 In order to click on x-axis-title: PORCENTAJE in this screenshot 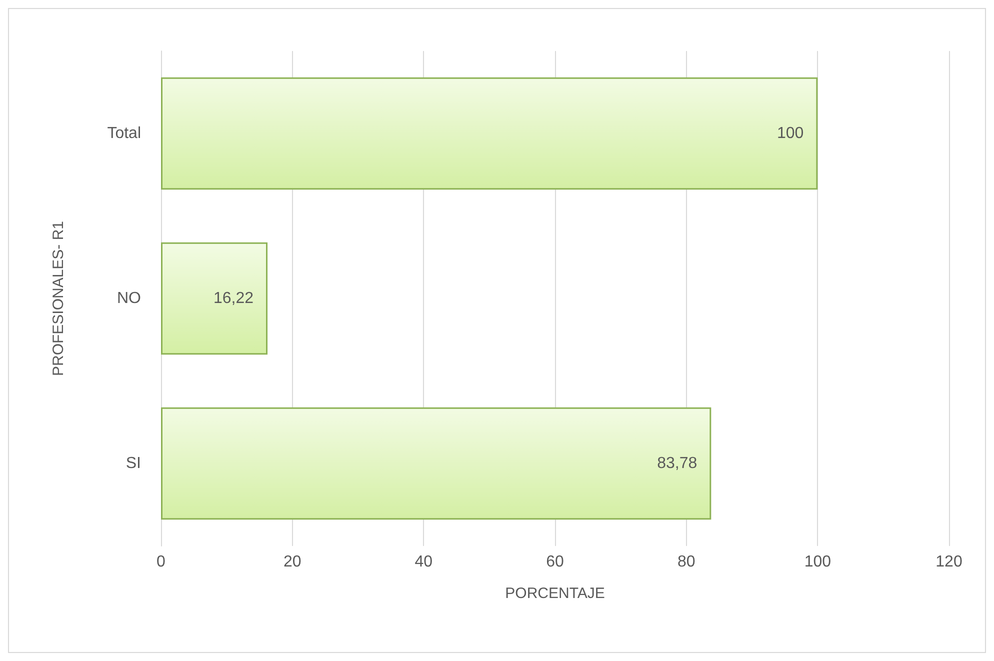, I will do `click(555, 593)`.